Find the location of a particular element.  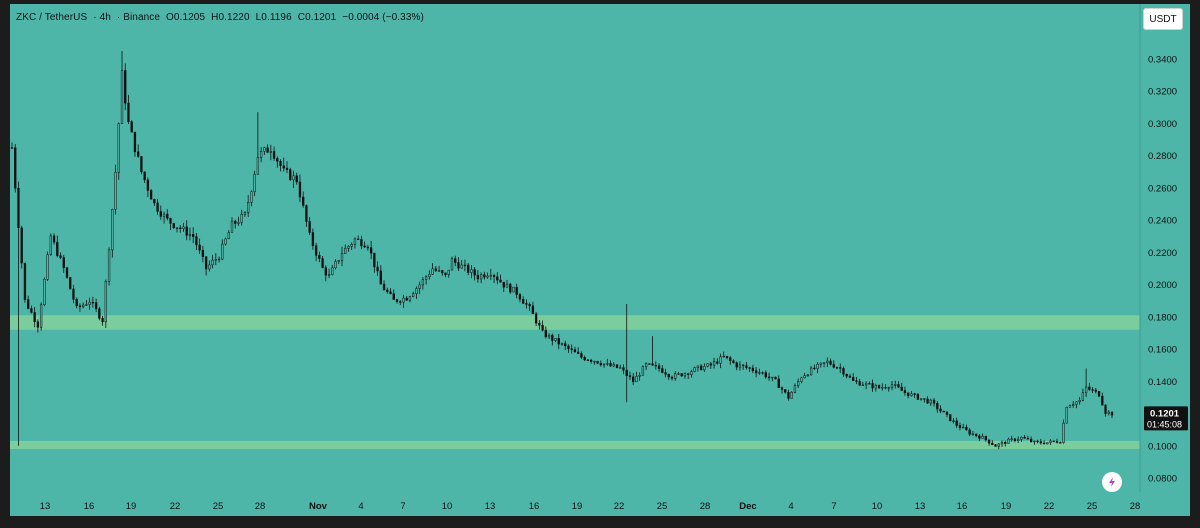

y-tick-label: 0.3200 is located at coordinates (1162, 92).